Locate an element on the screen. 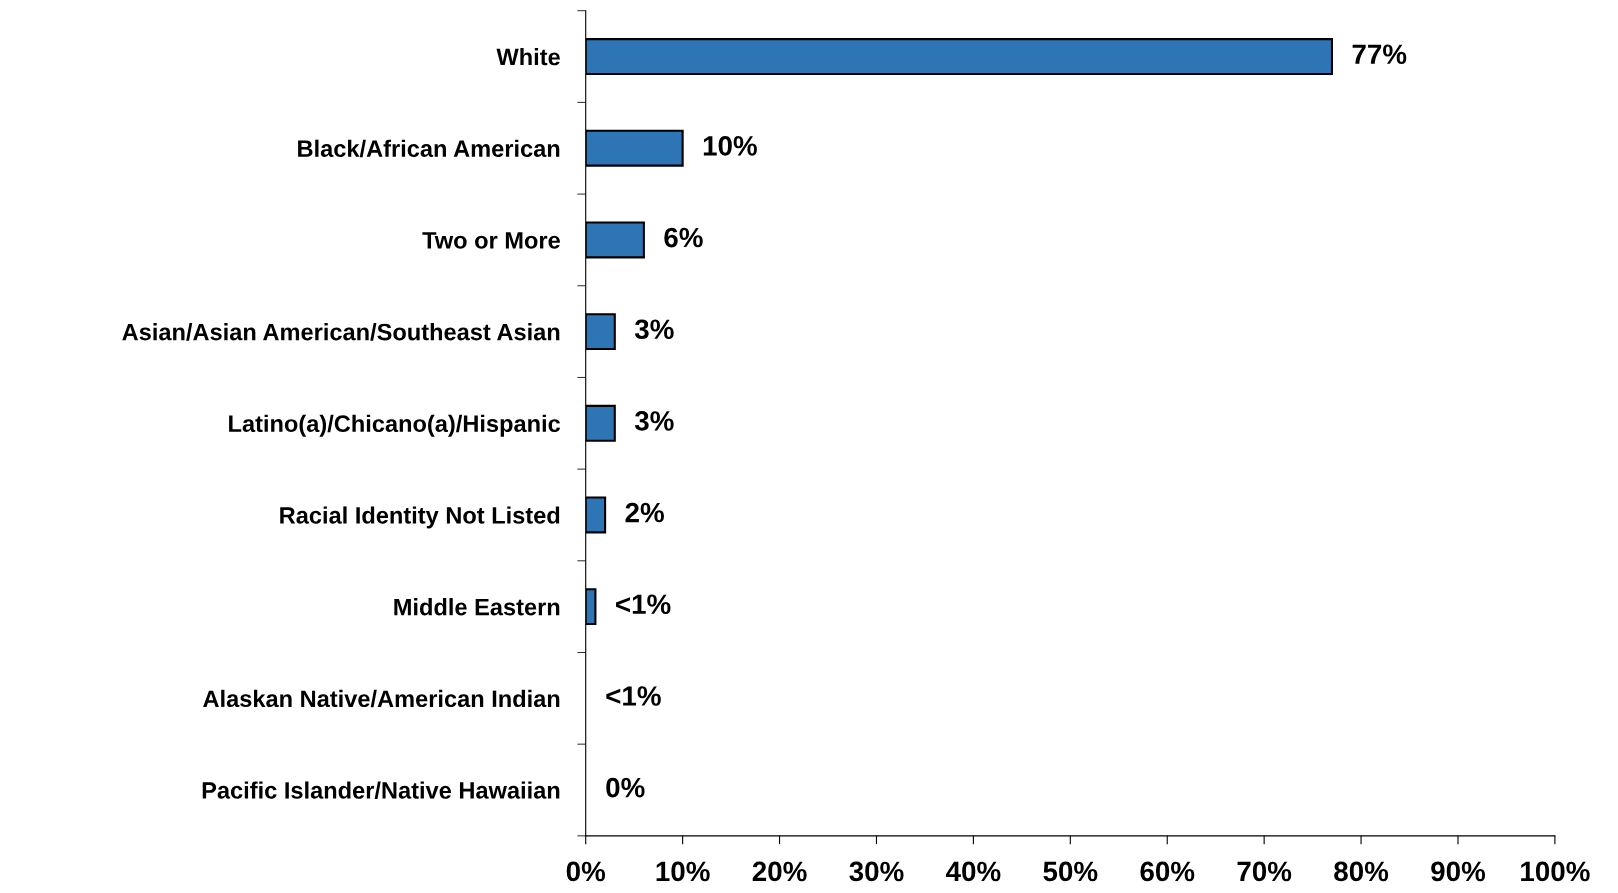 Image resolution: width=1618 pixels, height=893 pixels. y-tick-label: Two or More is located at coordinates (491, 240).